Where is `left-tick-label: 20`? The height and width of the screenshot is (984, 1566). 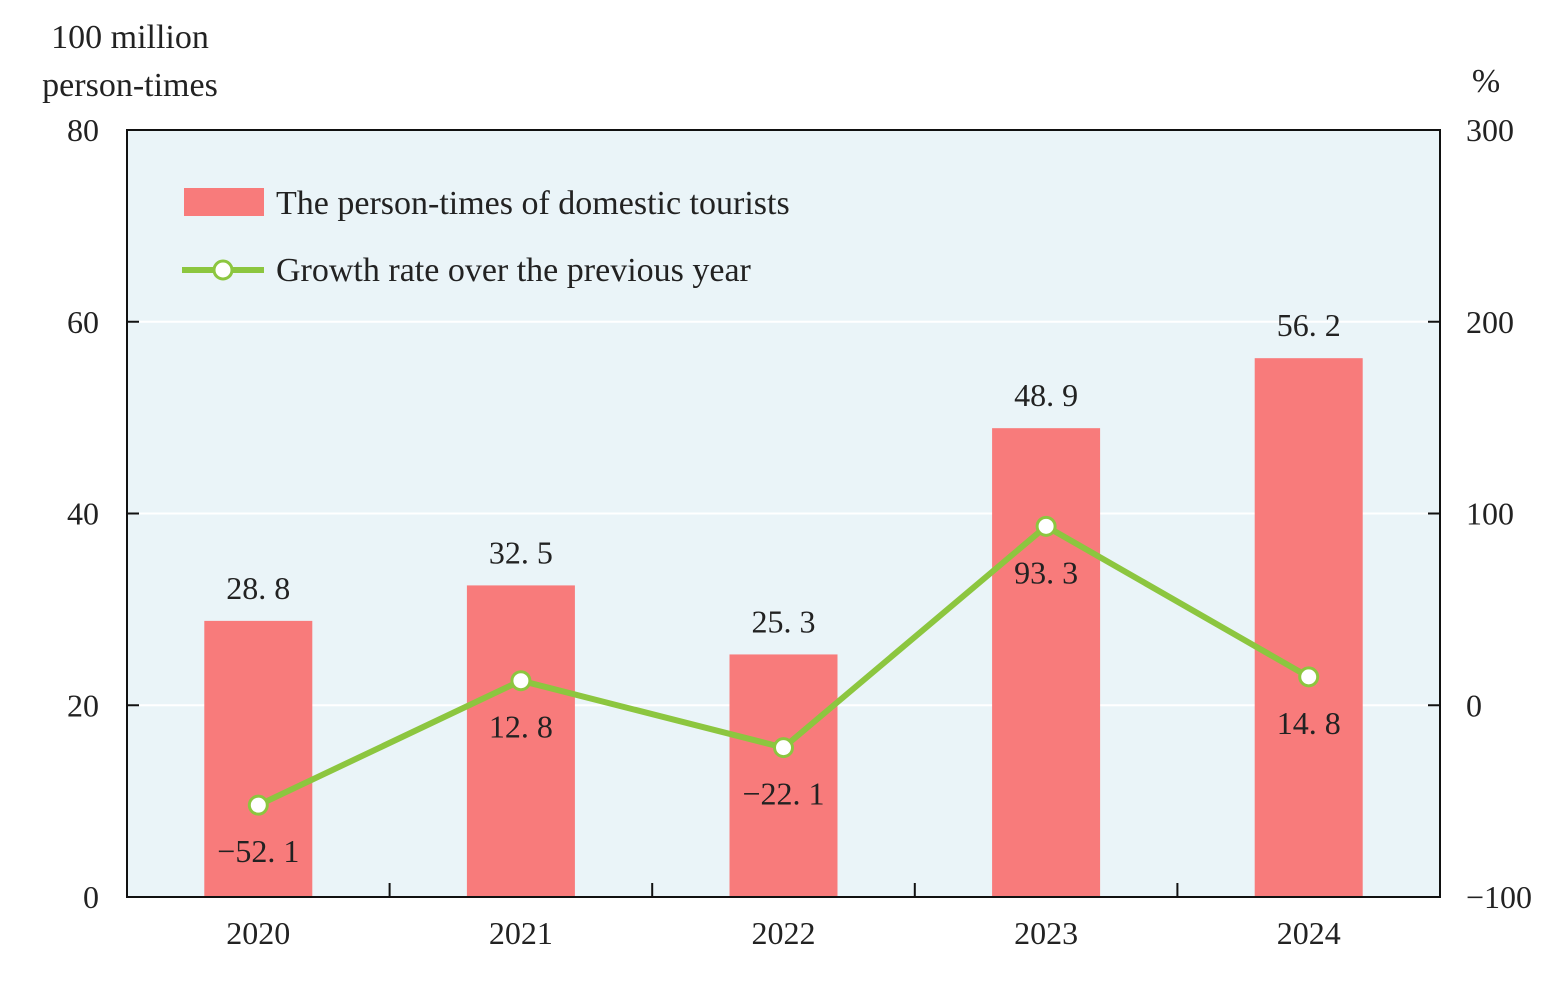
left-tick-label: 20 is located at coordinates (83, 705).